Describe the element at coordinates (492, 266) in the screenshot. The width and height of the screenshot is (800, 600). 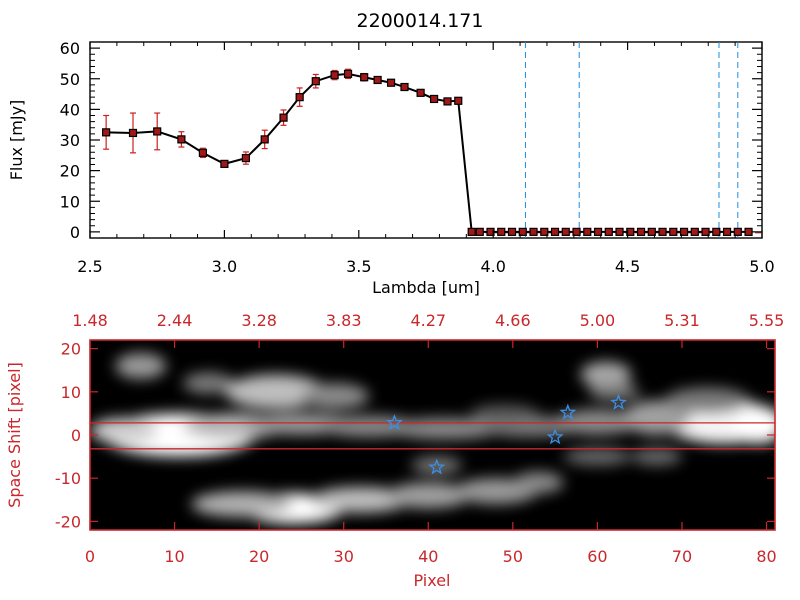
I see `x-tick-label: 4.0` at that location.